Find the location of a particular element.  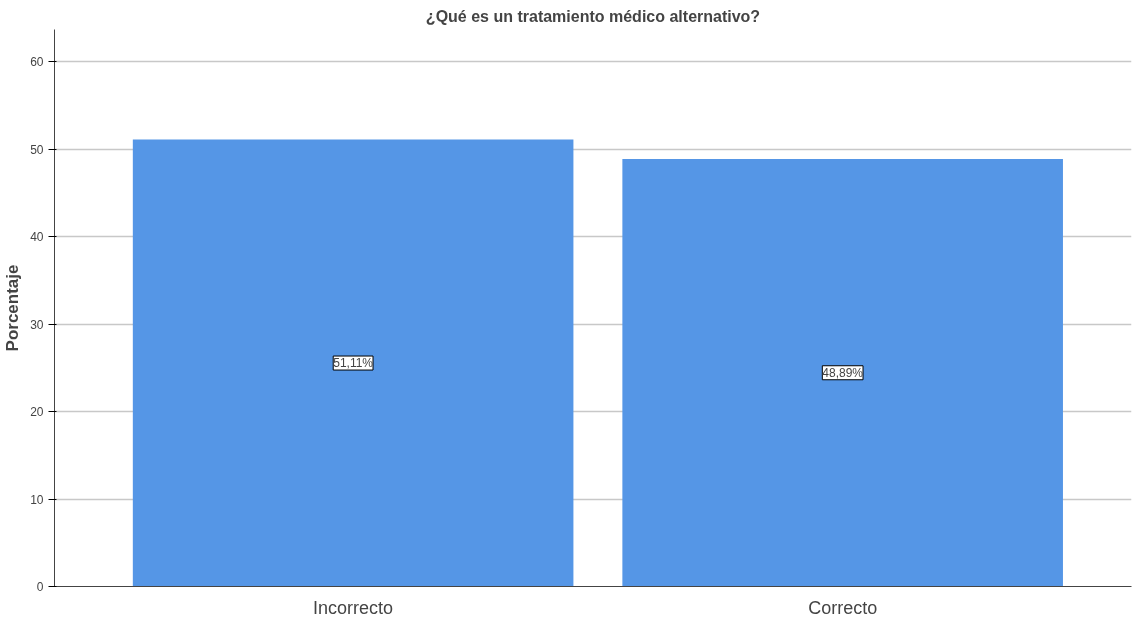

y-tick-label: 20 is located at coordinates (37, 412).